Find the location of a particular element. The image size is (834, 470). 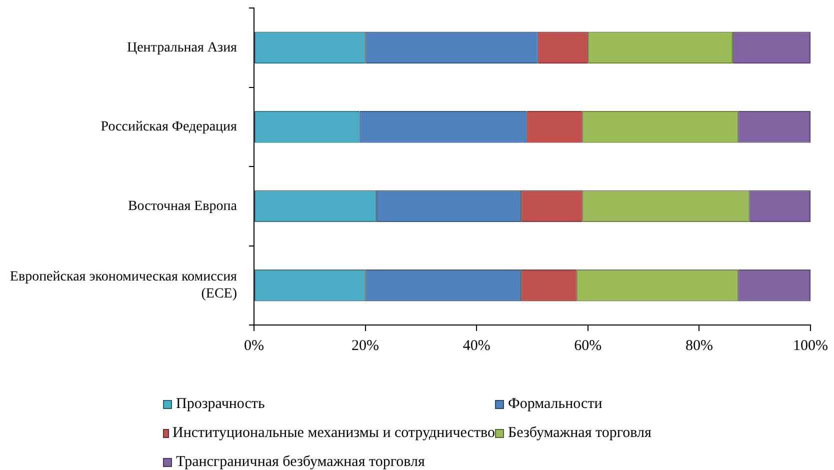

legend-label: Прозрачность is located at coordinates (220, 404).